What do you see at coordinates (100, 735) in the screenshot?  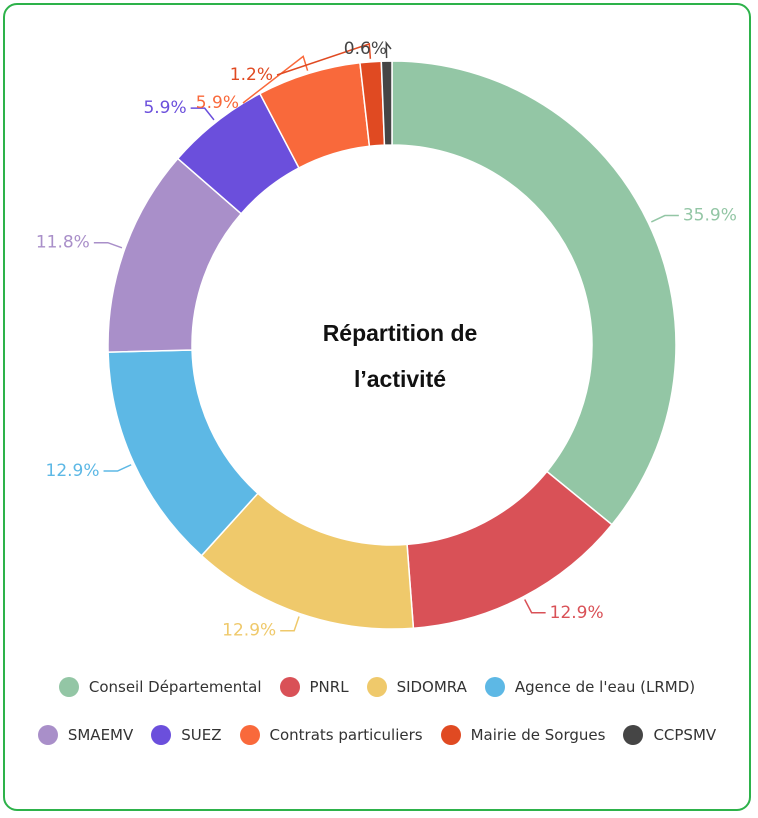 I see `legend-label: SMAEMV` at bounding box center [100, 735].